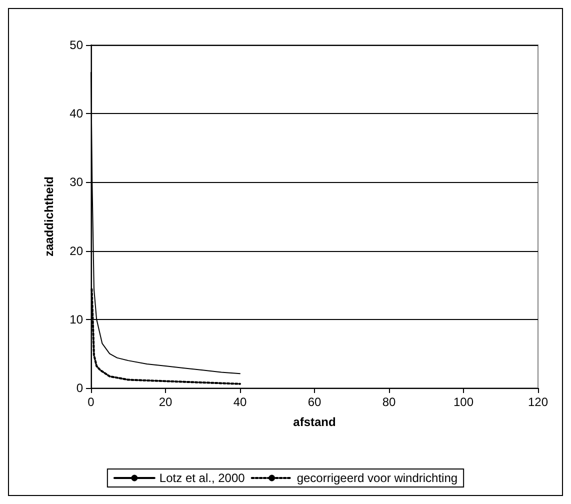 The width and height of the screenshot is (571, 504). What do you see at coordinates (49, 216) in the screenshot?
I see `y-axis-title: zaaddichtheid` at bounding box center [49, 216].